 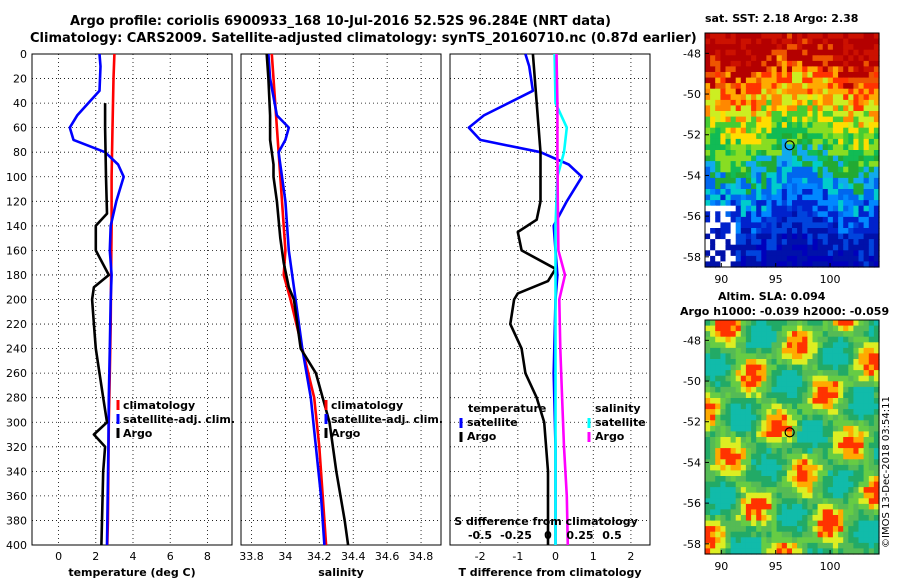 What do you see at coordinates (776, 279) in the screenshot?
I see `map-lon-label: 95` at bounding box center [776, 279].